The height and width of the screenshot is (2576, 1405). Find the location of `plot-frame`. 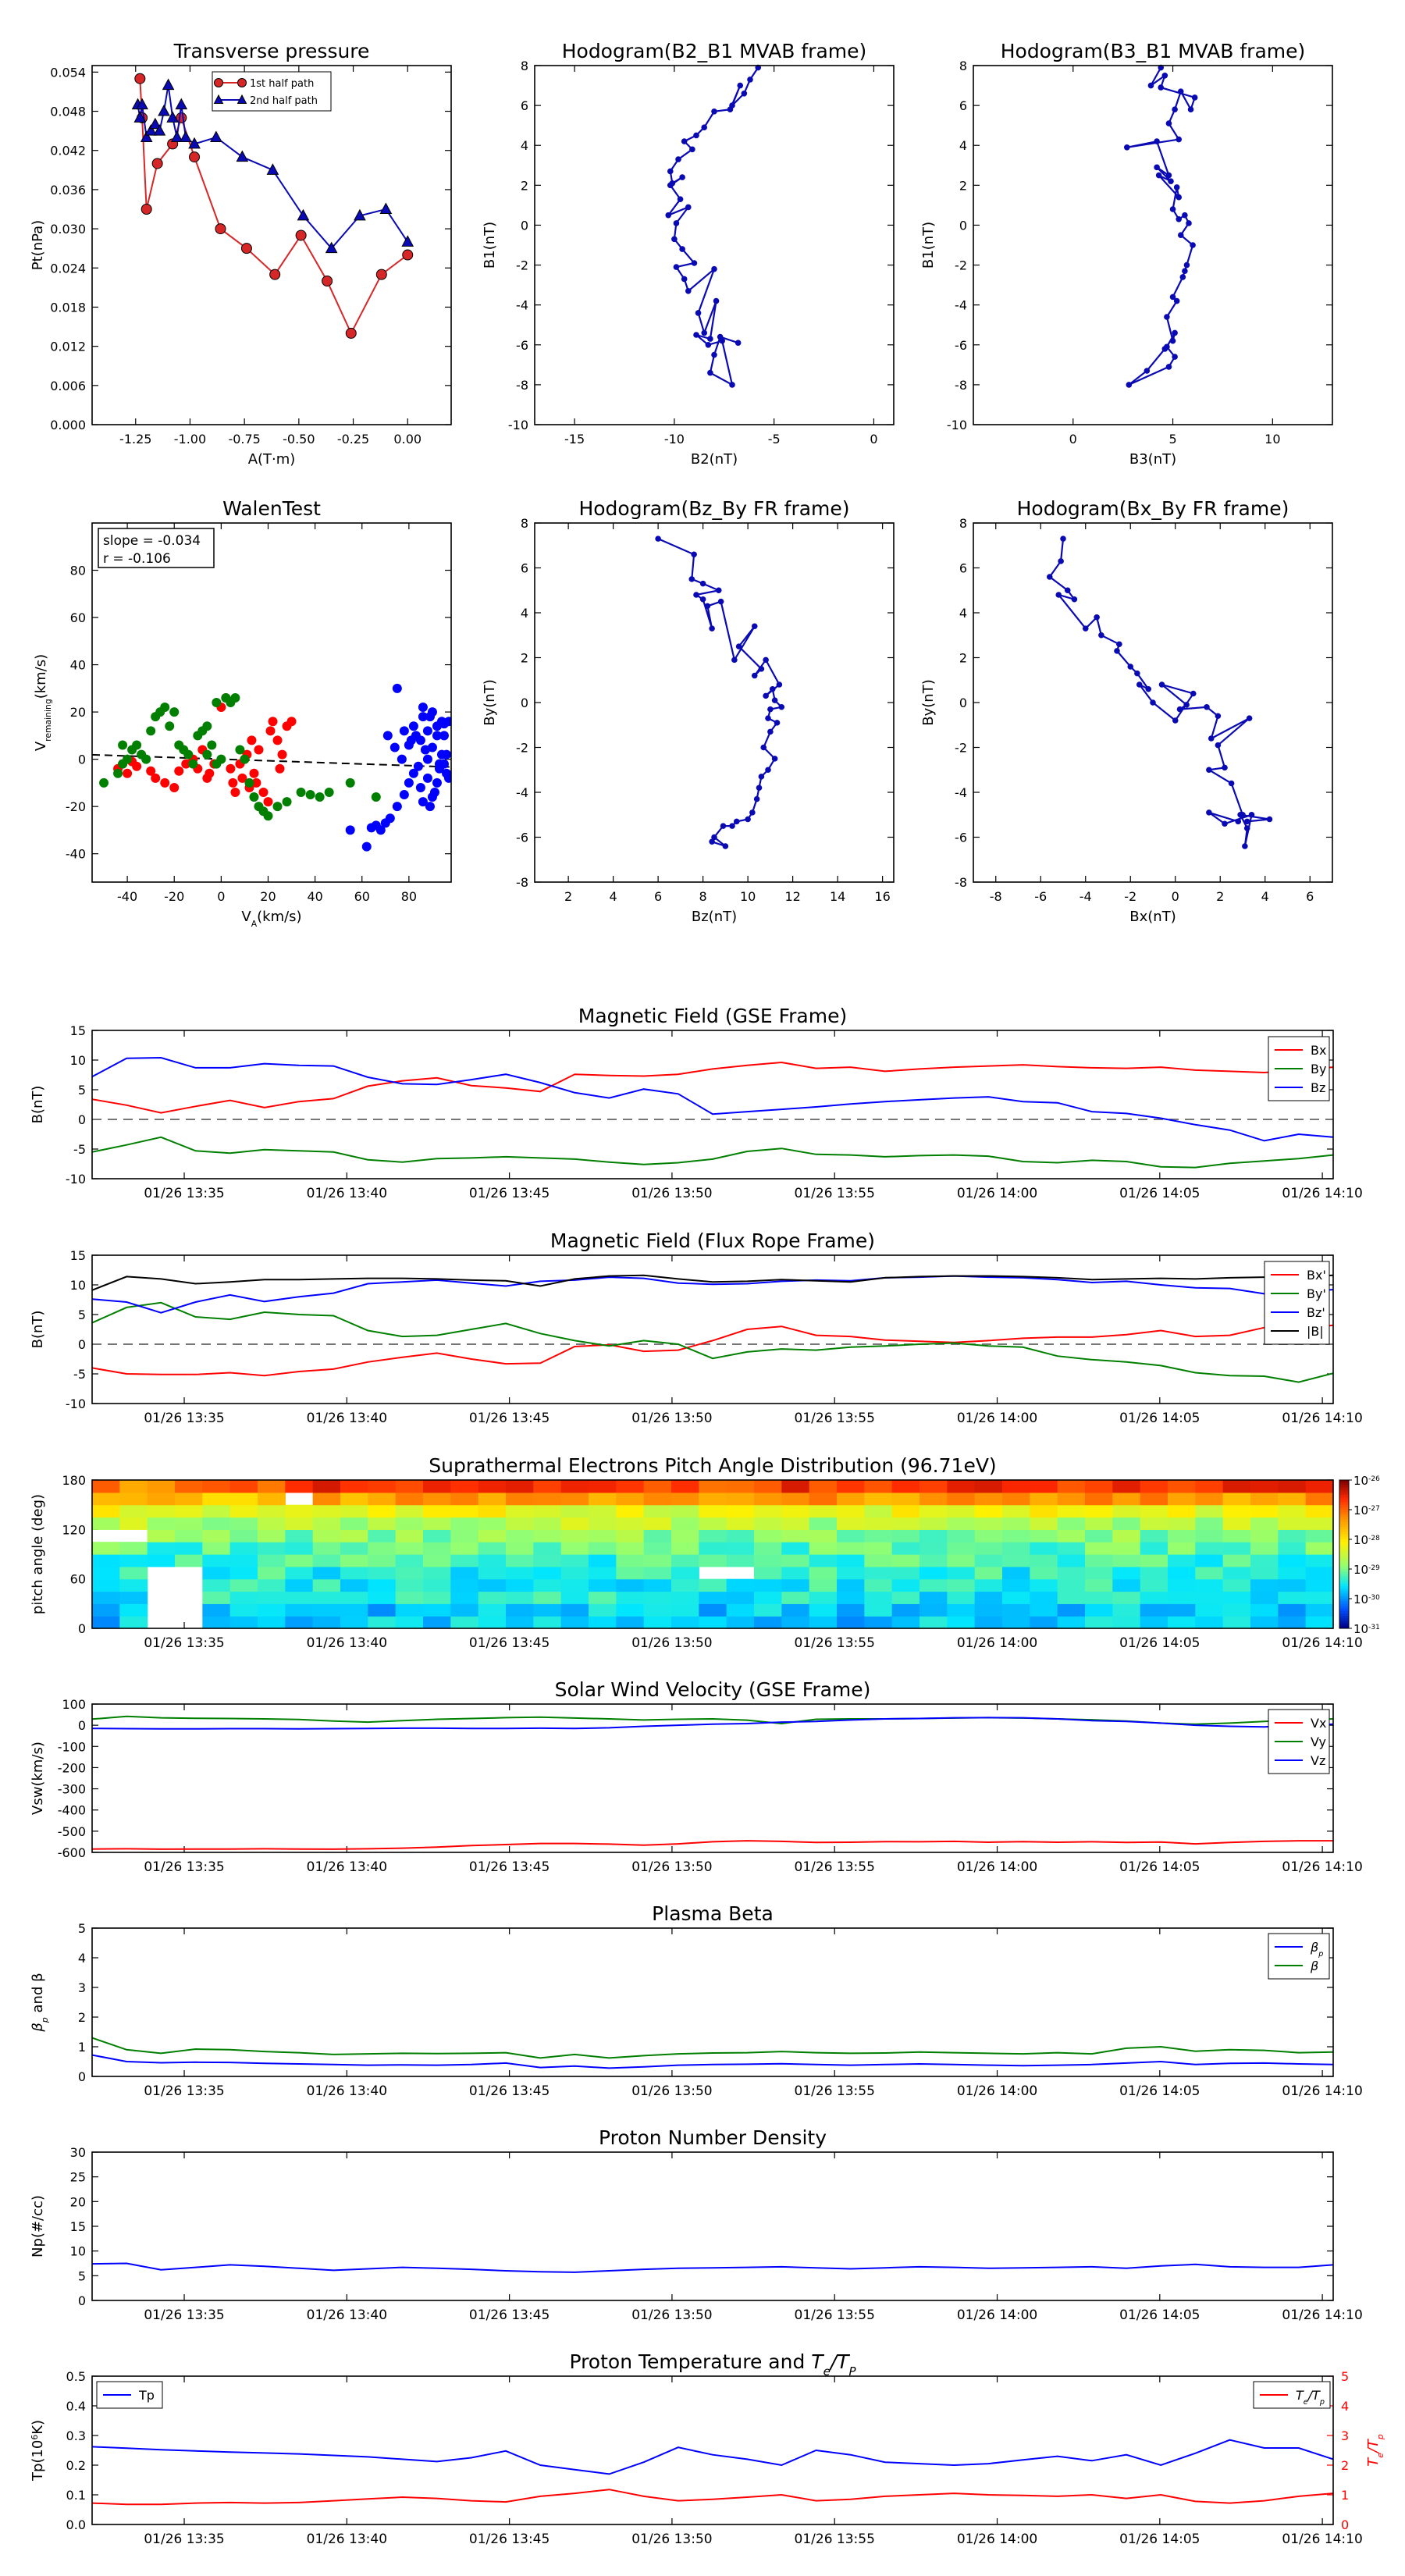

plot-frame is located at coordinates (271, 245).